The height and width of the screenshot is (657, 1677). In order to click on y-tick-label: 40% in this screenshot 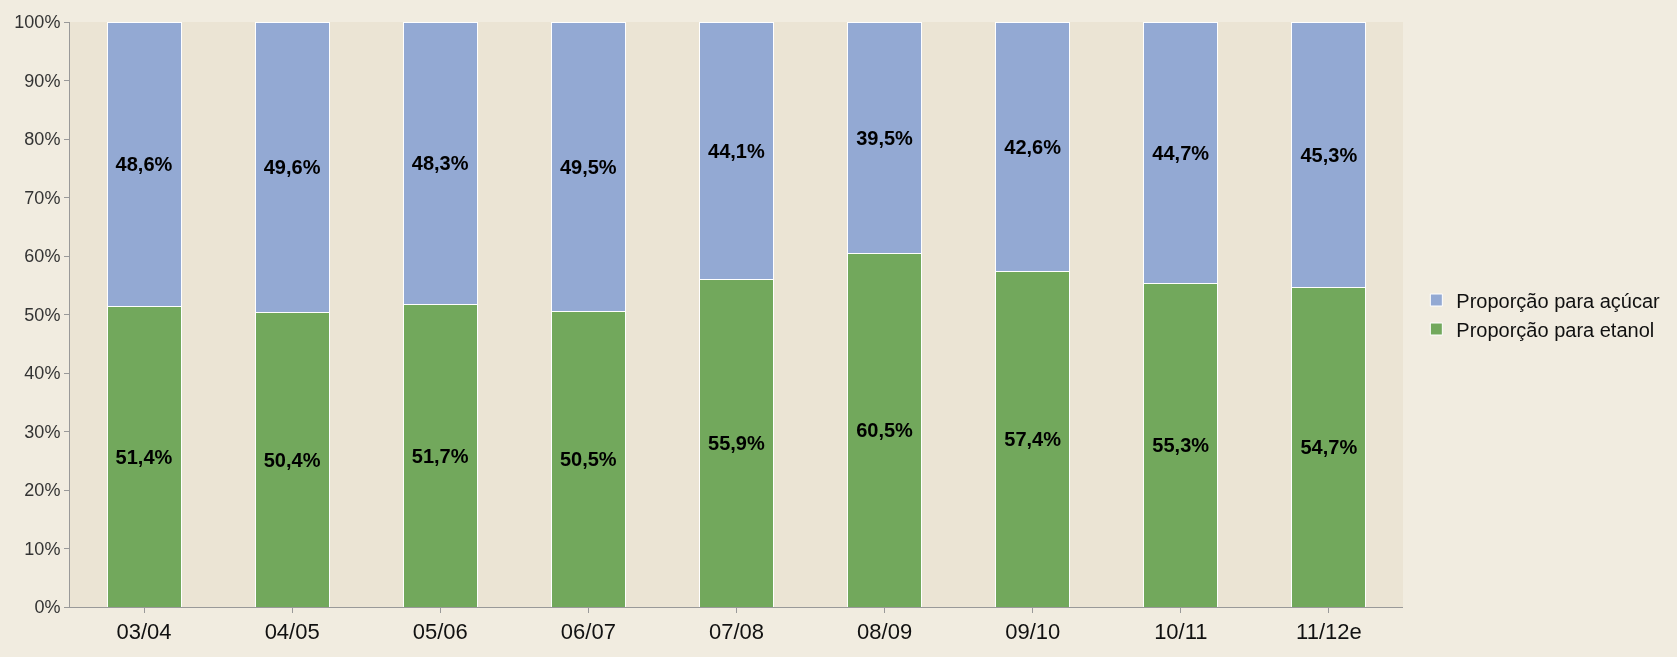, I will do `click(42, 373)`.